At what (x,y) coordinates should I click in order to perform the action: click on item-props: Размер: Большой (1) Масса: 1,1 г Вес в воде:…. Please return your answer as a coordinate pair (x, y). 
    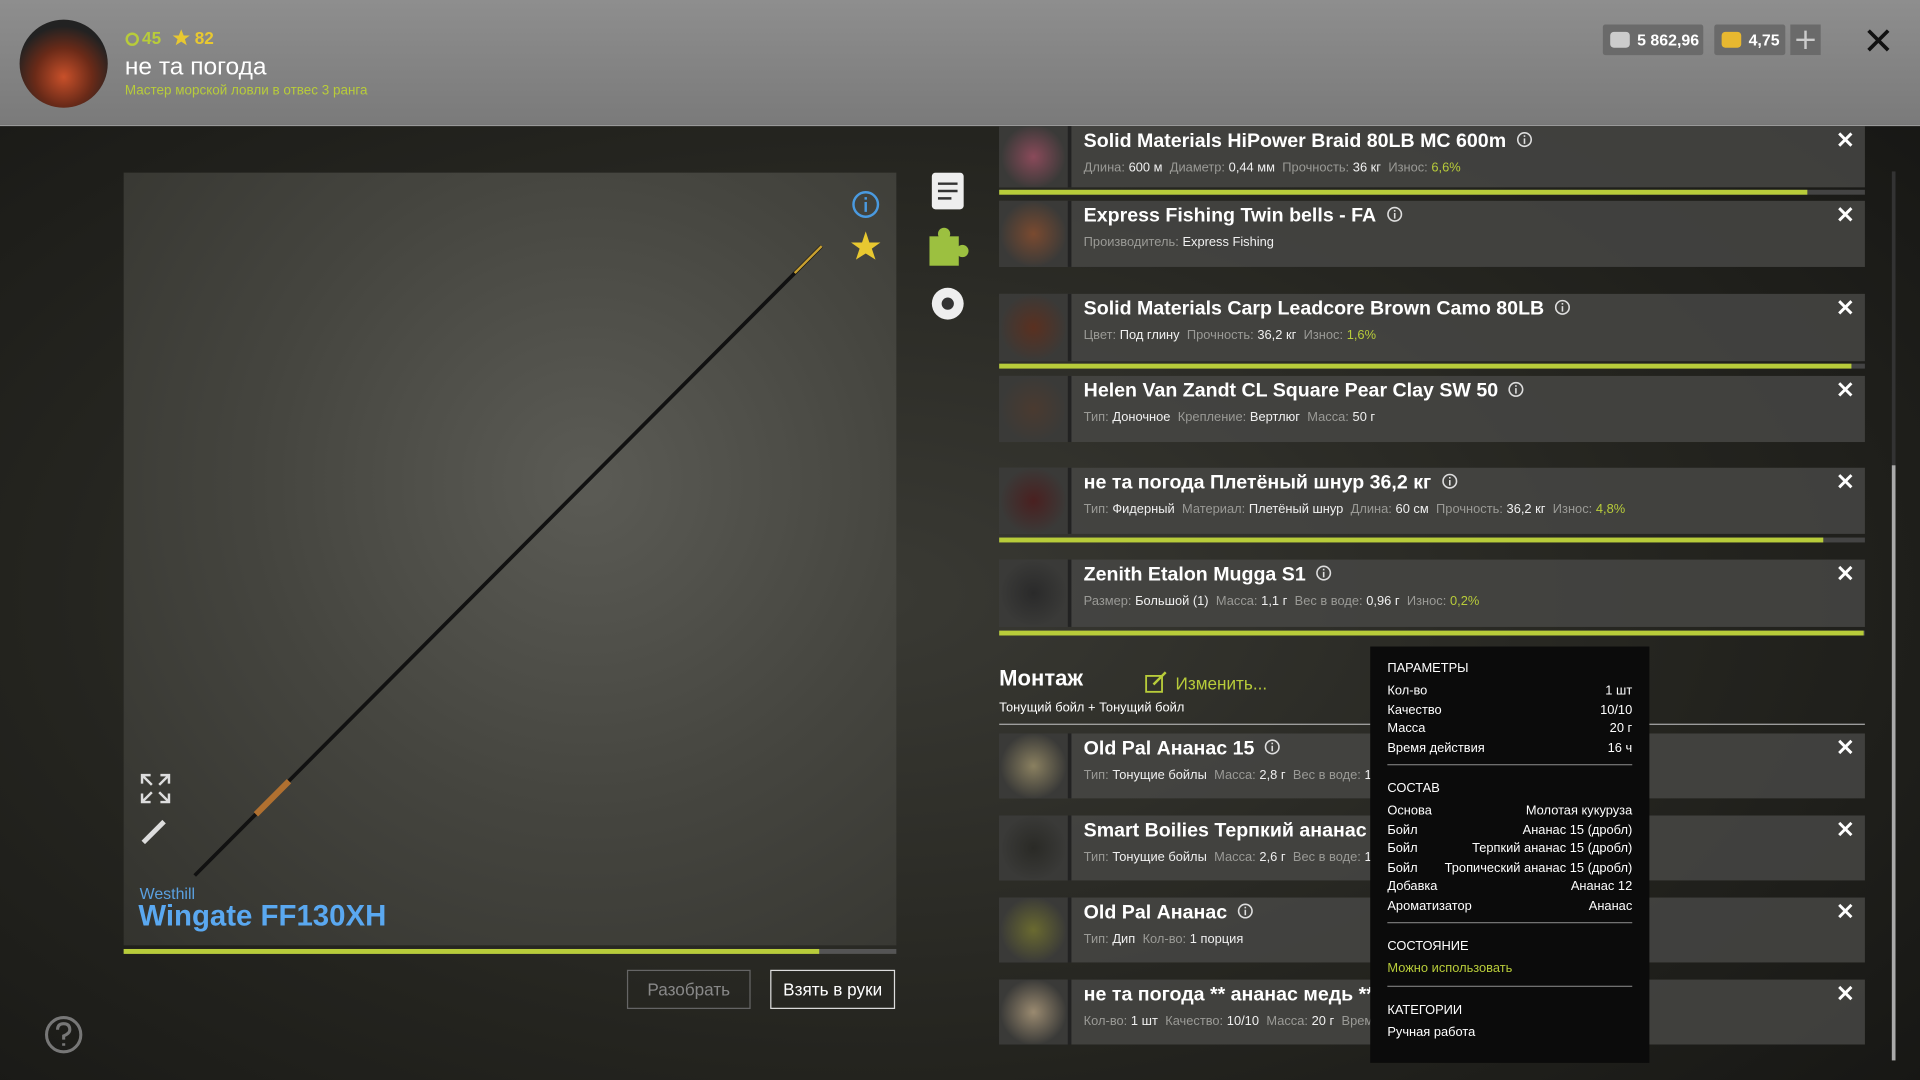
    Looking at the image, I should click on (1285, 601).